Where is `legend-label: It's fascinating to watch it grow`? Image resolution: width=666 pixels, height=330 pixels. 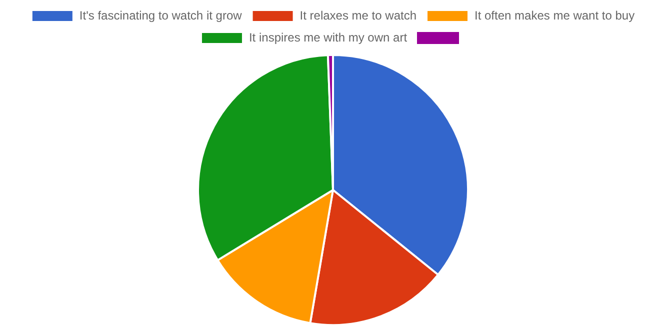 legend-label: It's fascinating to watch it grow is located at coordinates (160, 15).